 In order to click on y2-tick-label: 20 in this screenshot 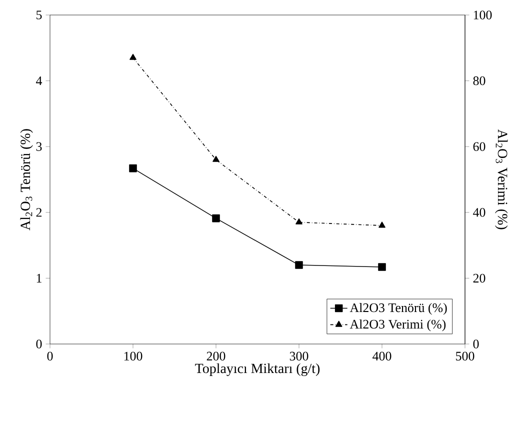, I will do `click(479, 278)`.